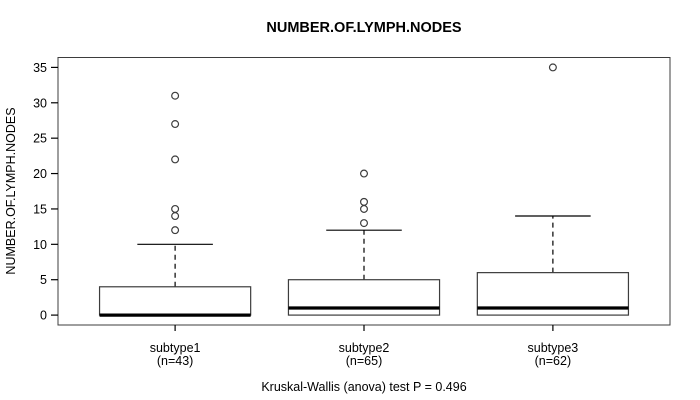  What do you see at coordinates (40, 245) in the screenshot?
I see `y-tick-label: 10` at bounding box center [40, 245].